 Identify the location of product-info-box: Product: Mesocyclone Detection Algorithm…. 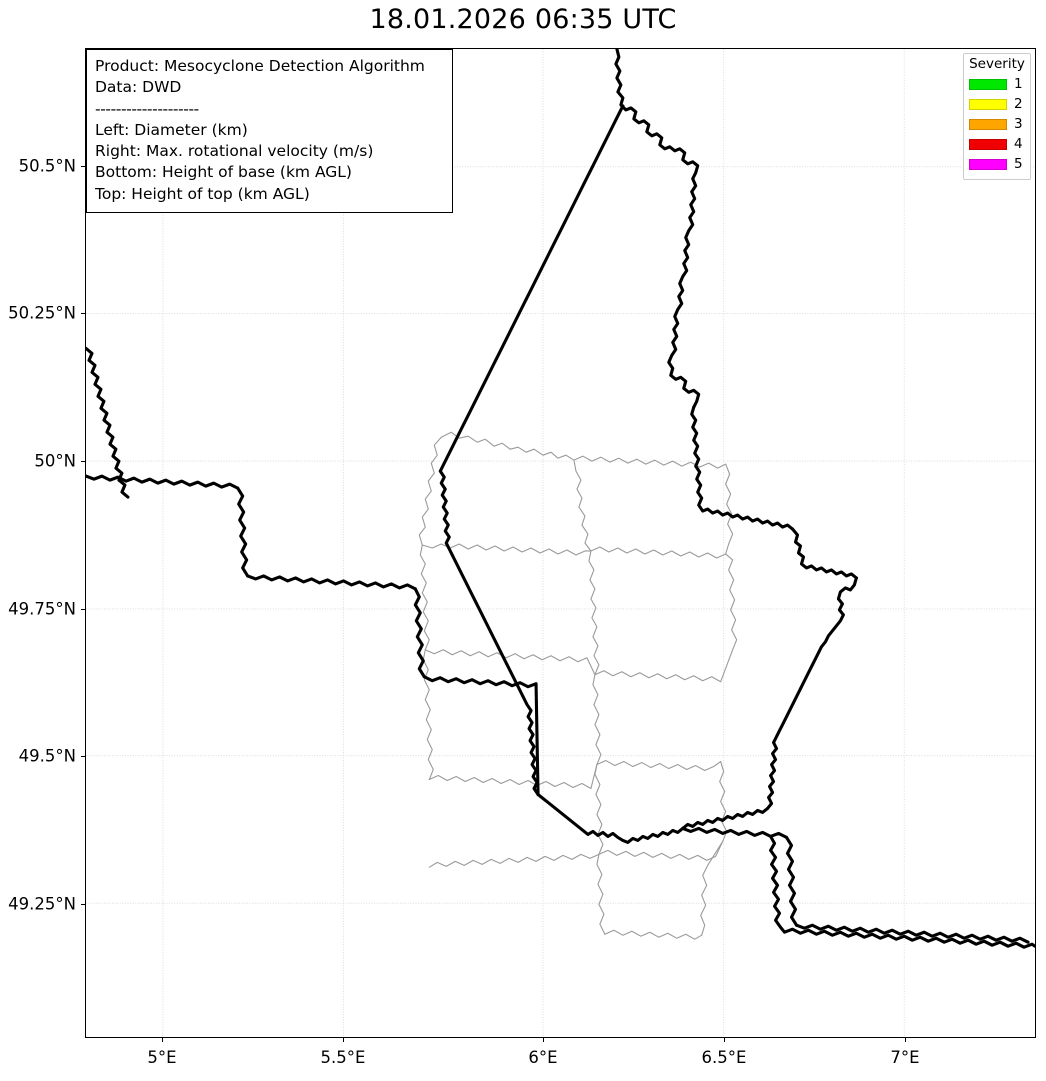
(269, 131).